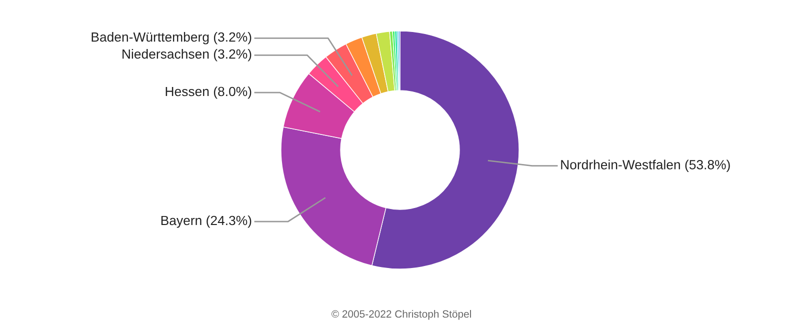 This screenshot has width=803, height=328. Describe the element at coordinates (401, 315) in the screenshot. I see `text: © 2005-2022 Christoph Stöpel` at that location.